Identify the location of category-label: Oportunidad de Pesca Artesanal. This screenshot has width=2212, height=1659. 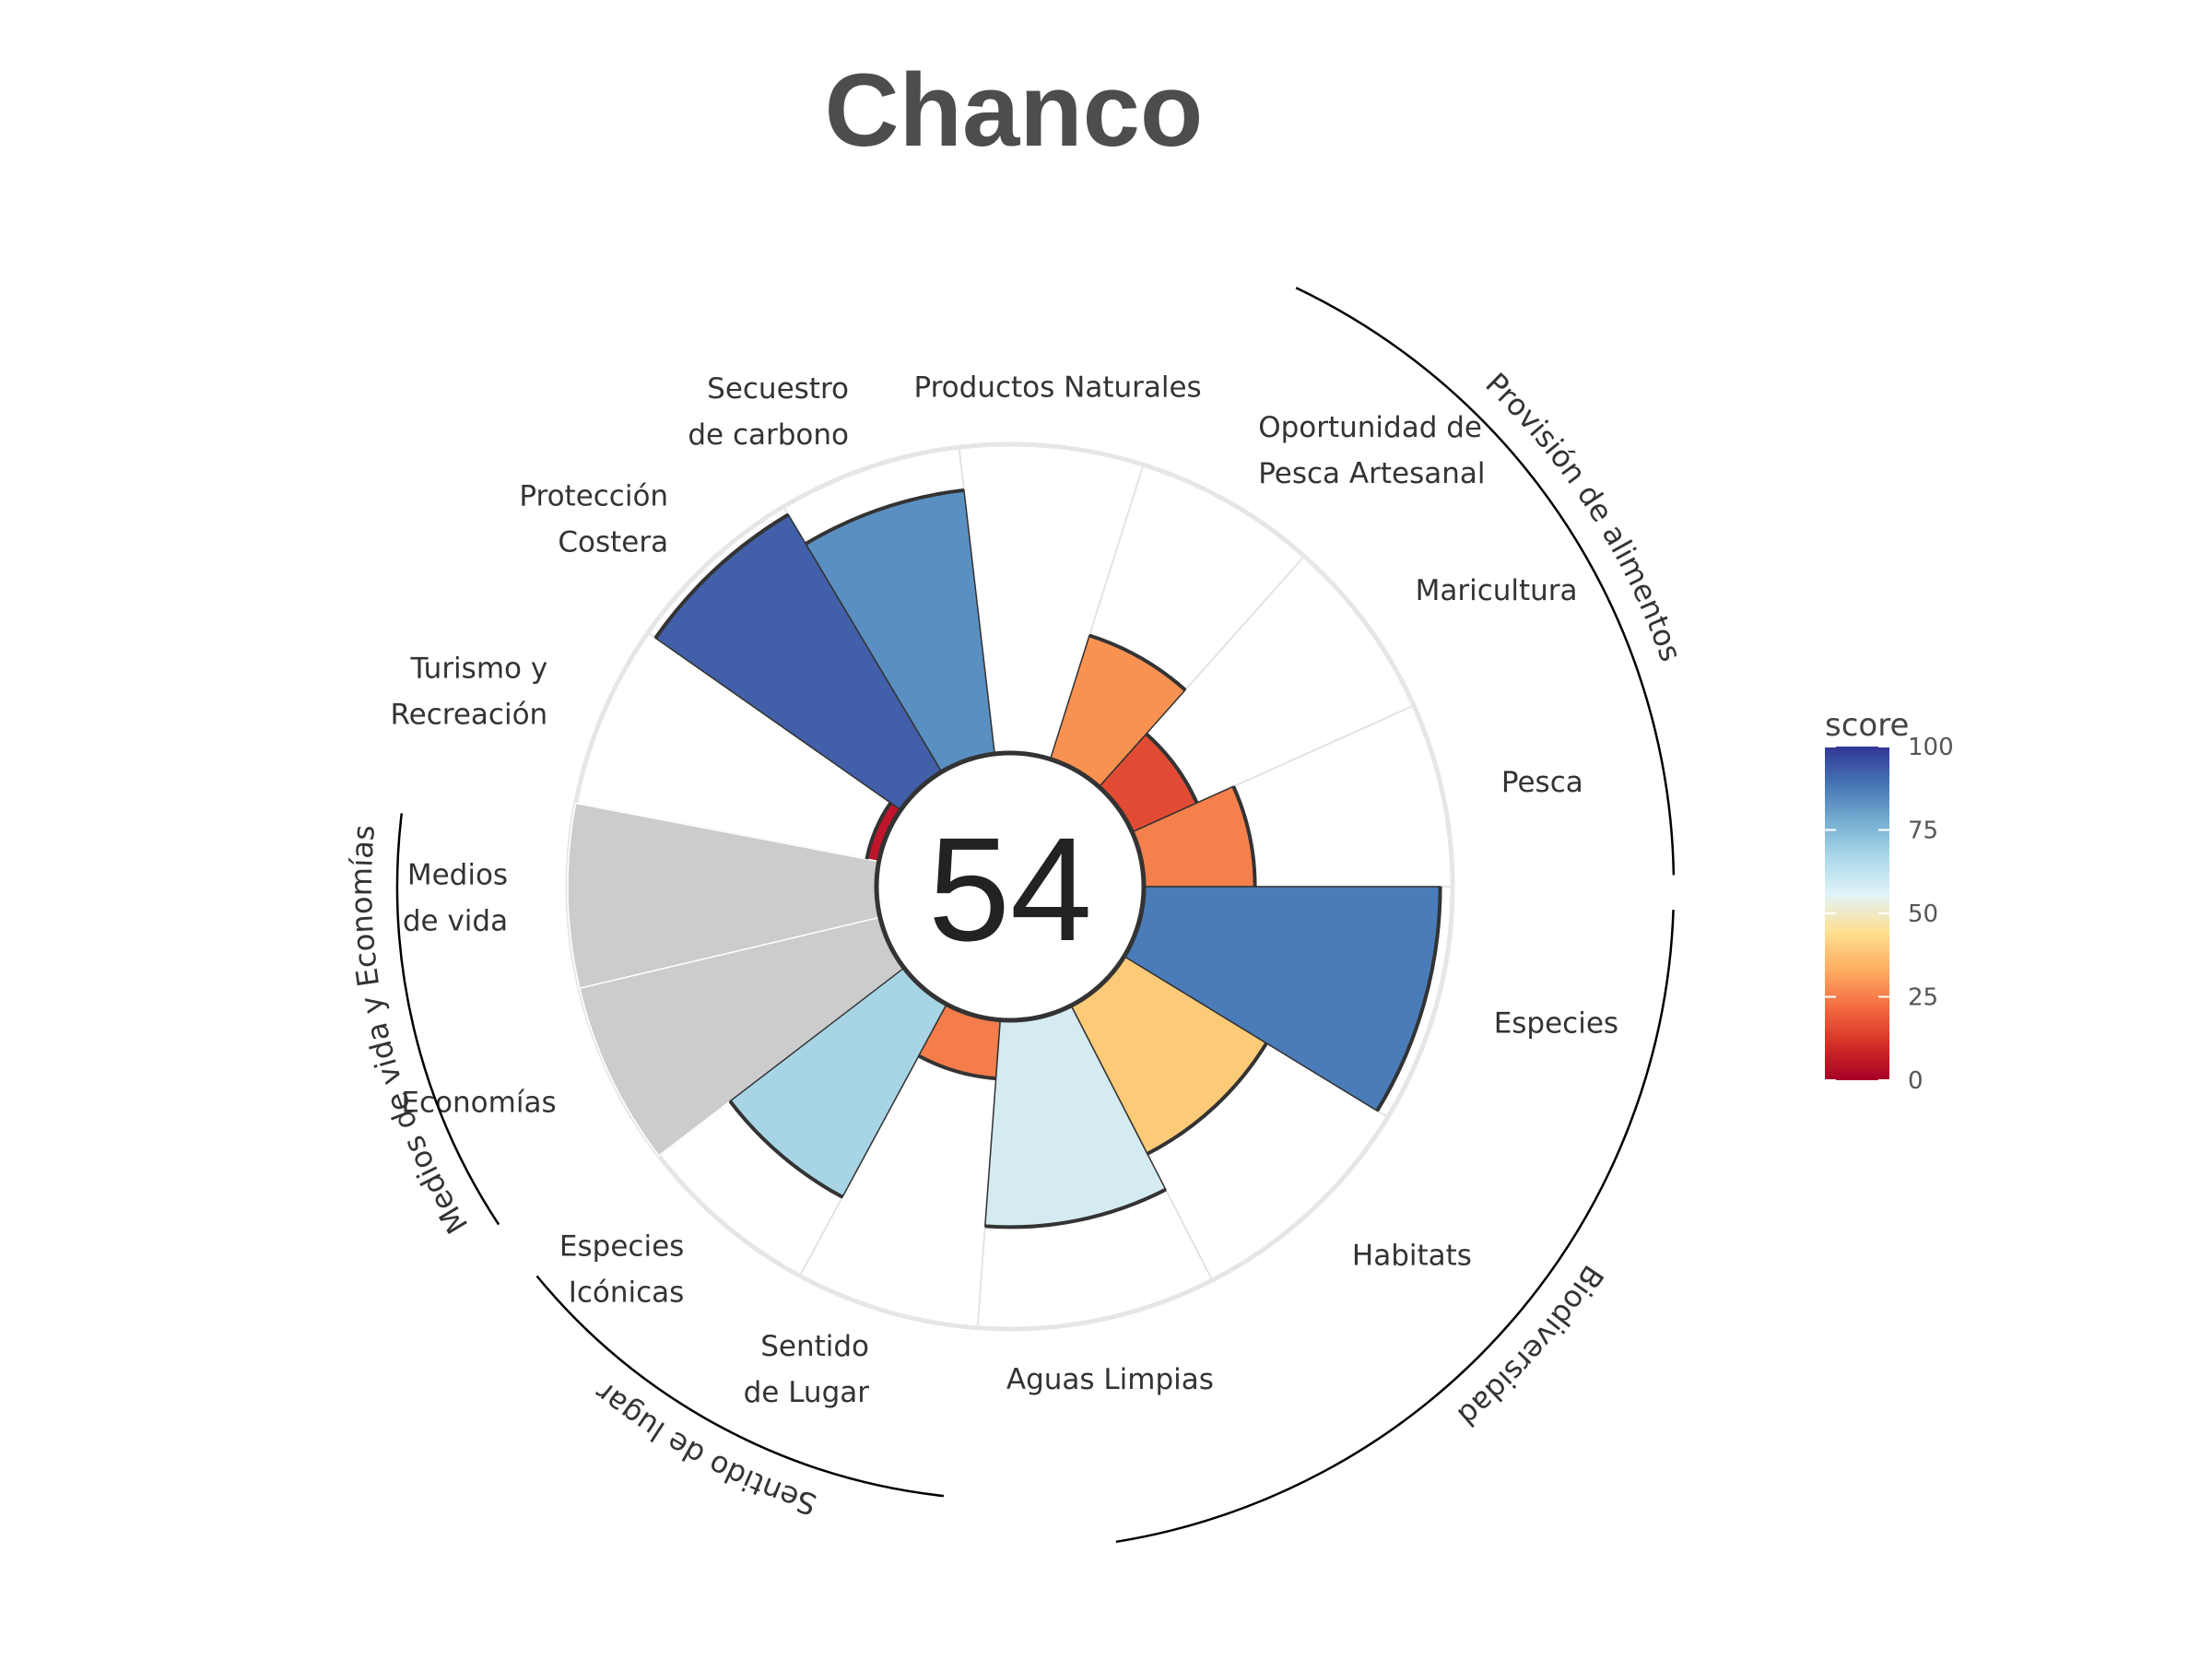
(1371, 450).